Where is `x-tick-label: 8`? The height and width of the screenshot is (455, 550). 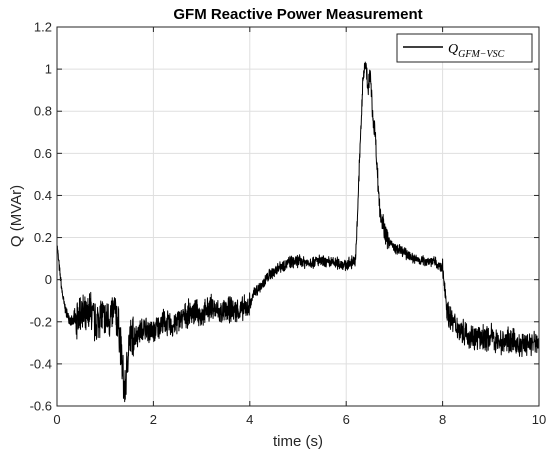 x-tick-label: 8 is located at coordinates (442, 419).